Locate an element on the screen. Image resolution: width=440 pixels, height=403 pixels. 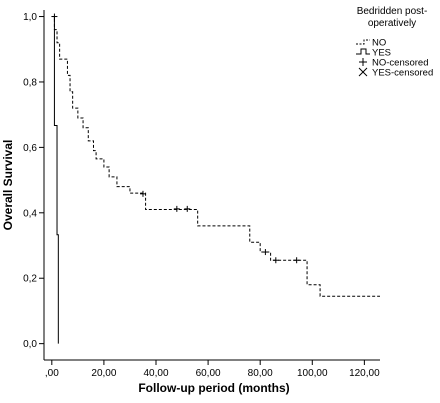
x-tick-label: 40,00 is located at coordinates (155, 373).